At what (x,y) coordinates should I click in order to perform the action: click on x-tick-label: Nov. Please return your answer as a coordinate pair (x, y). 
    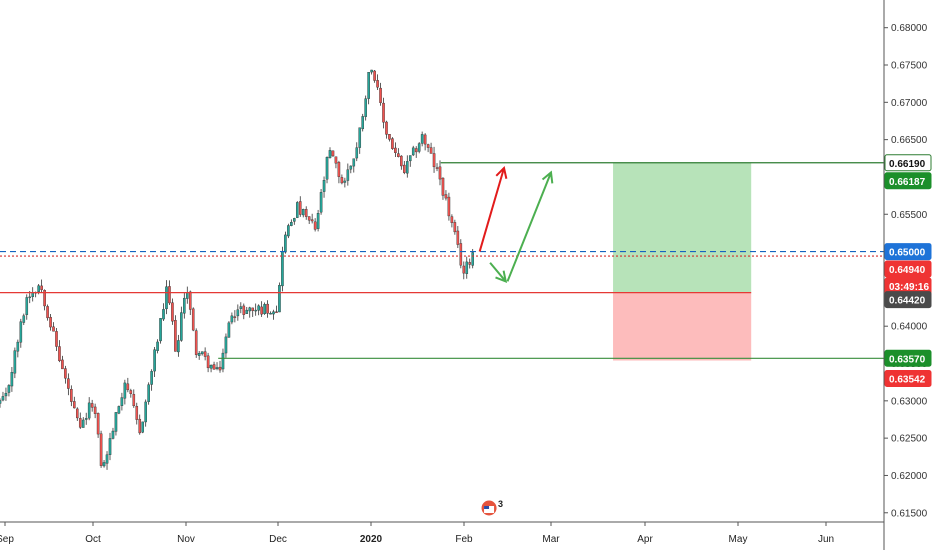
    Looking at the image, I should click on (186, 539).